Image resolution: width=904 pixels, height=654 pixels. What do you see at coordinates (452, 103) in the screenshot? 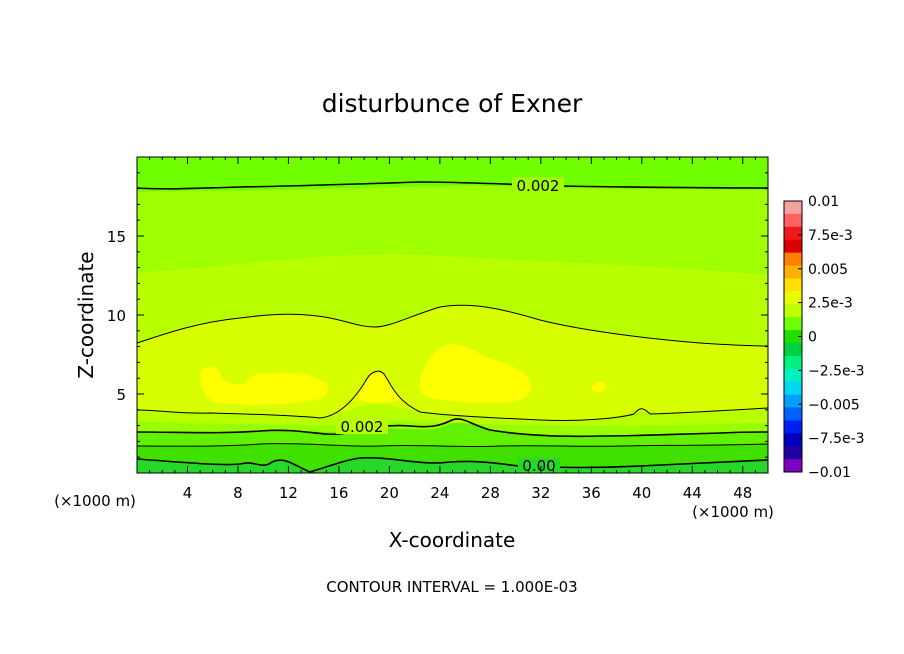
I see `chart-title: disturbunce of Exner` at bounding box center [452, 103].